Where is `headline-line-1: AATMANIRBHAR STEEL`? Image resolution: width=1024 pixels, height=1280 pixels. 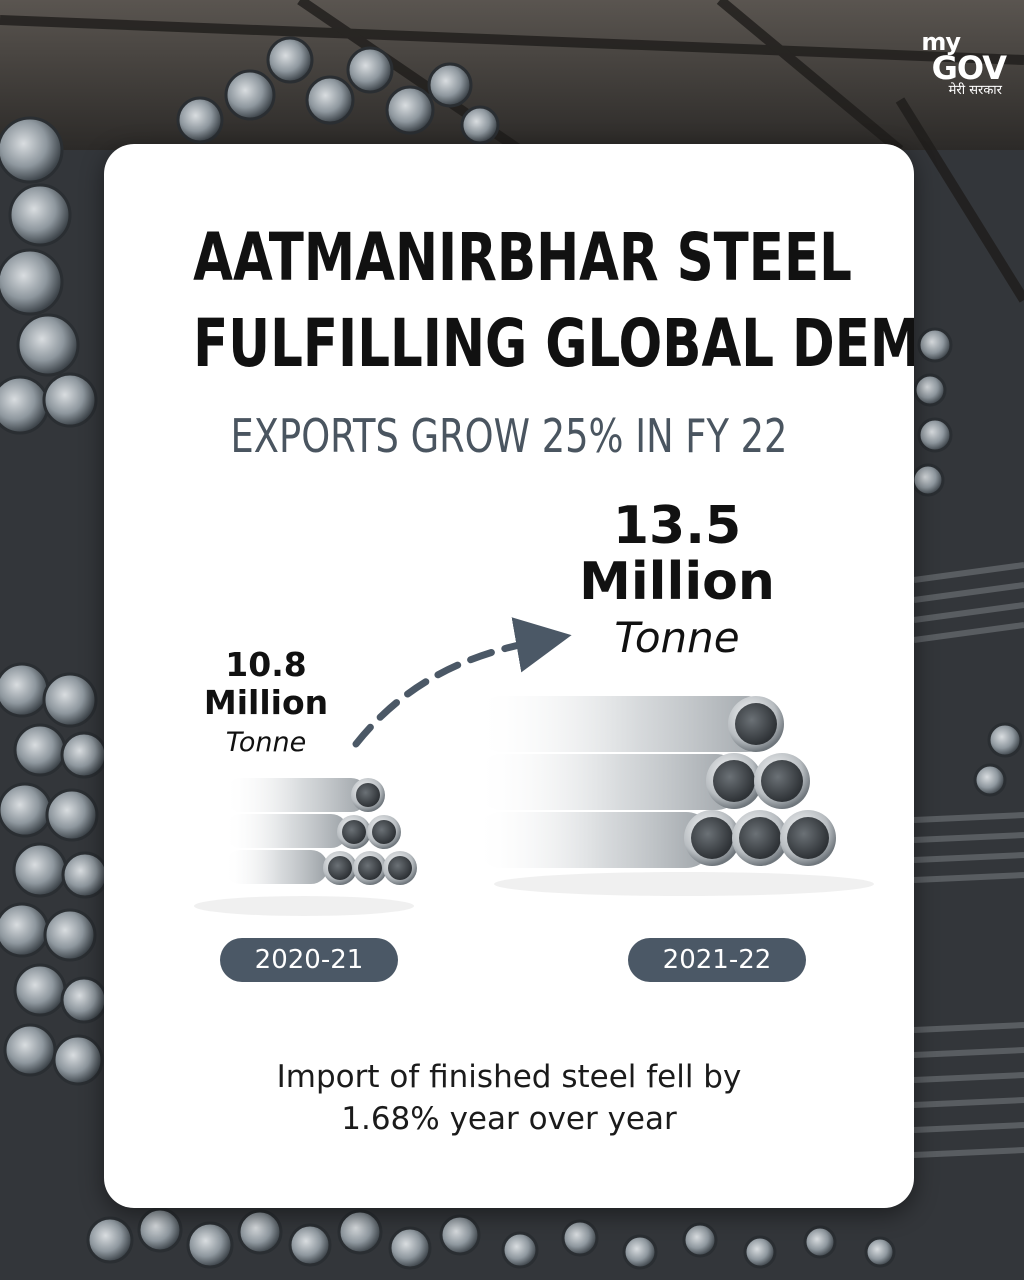 headline-line-1: AATMANIRBHAR STEEL is located at coordinates (522, 257).